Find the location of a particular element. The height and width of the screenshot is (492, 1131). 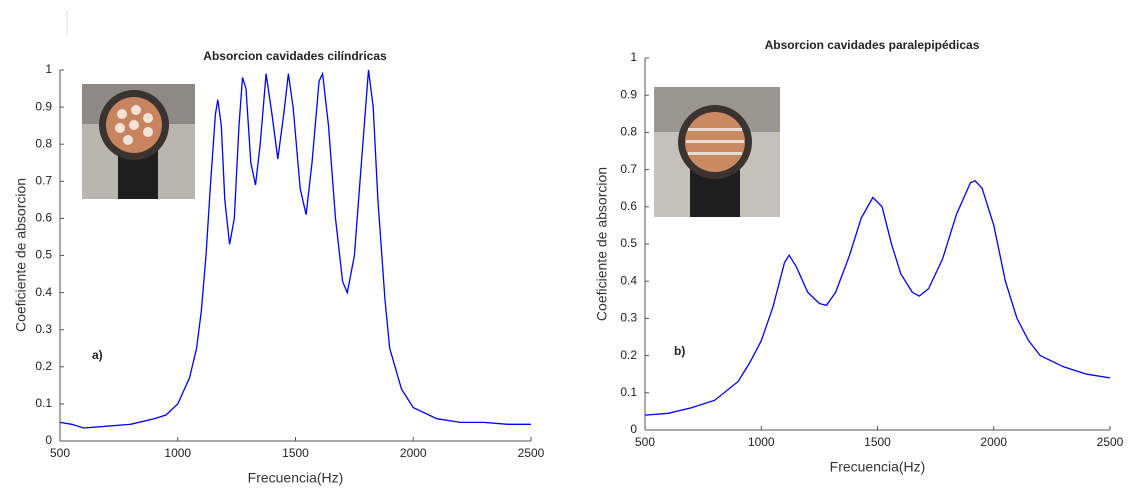

annotation: a) is located at coordinates (97, 355).